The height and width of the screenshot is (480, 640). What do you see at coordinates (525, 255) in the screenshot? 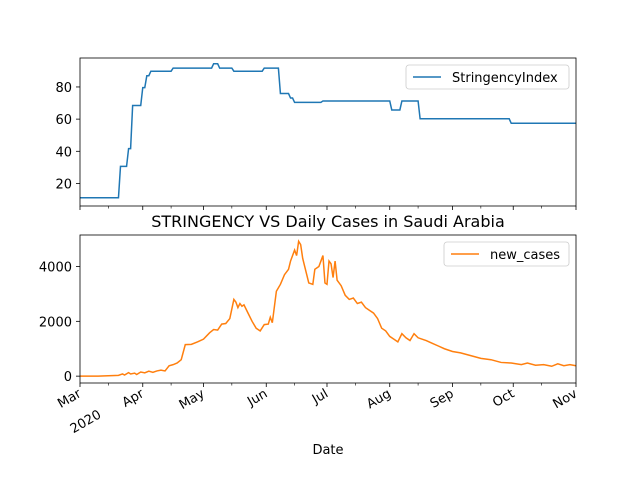
I see `cases-legend-label: new_cases` at bounding box center [525, 255].